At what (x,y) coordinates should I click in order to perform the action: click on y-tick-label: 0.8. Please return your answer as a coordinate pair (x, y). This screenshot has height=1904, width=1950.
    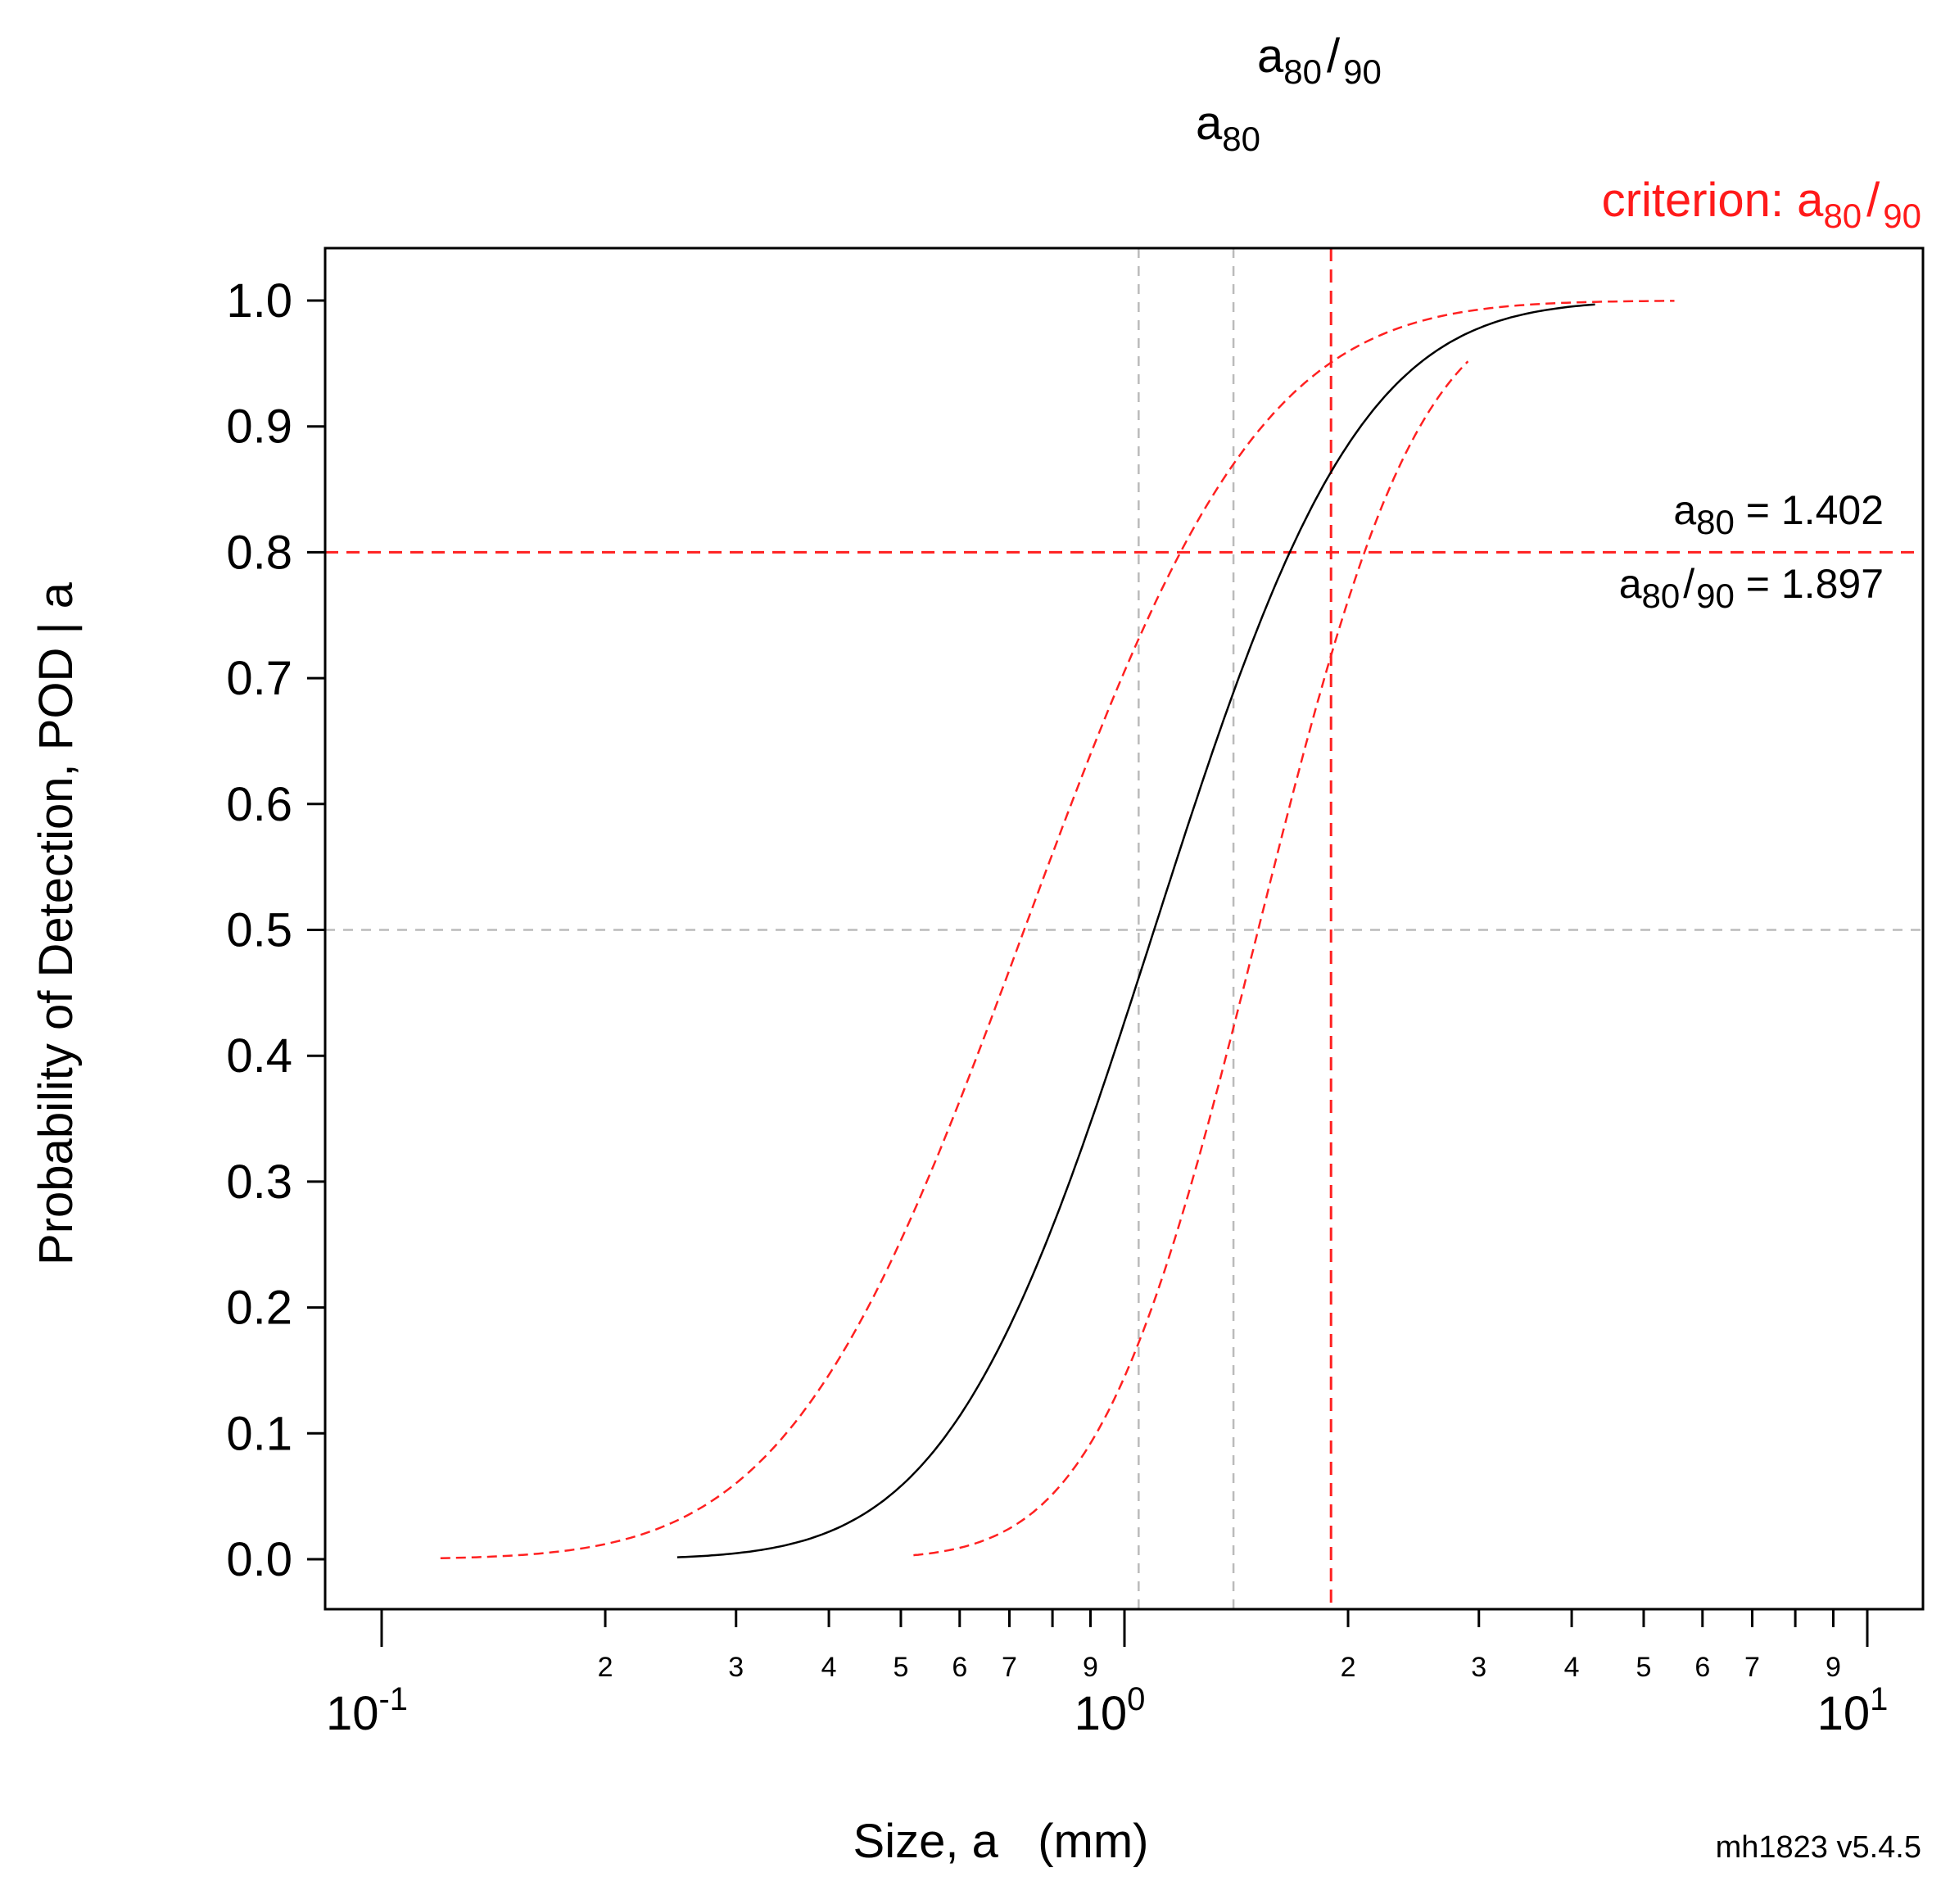
    Looking at the image, I should click on (259, 553).